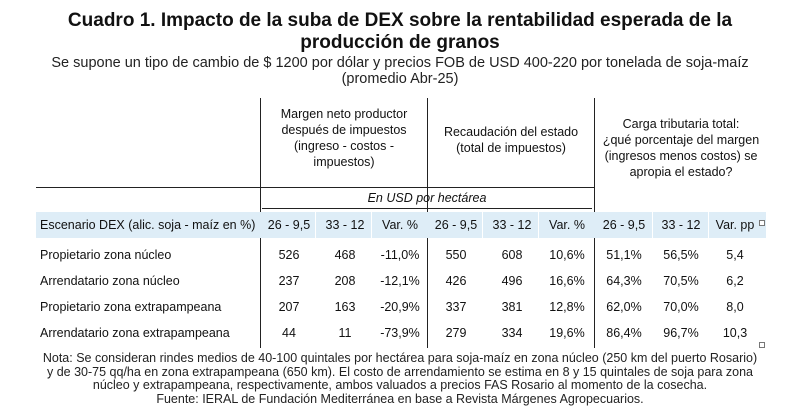 Image resolution: width=800 pixels, height=406 pixels. What do you see at coordinates (624, 333) in the screenshot?
I see `table-cell: 86,4%` at bounding box center [624, 333].